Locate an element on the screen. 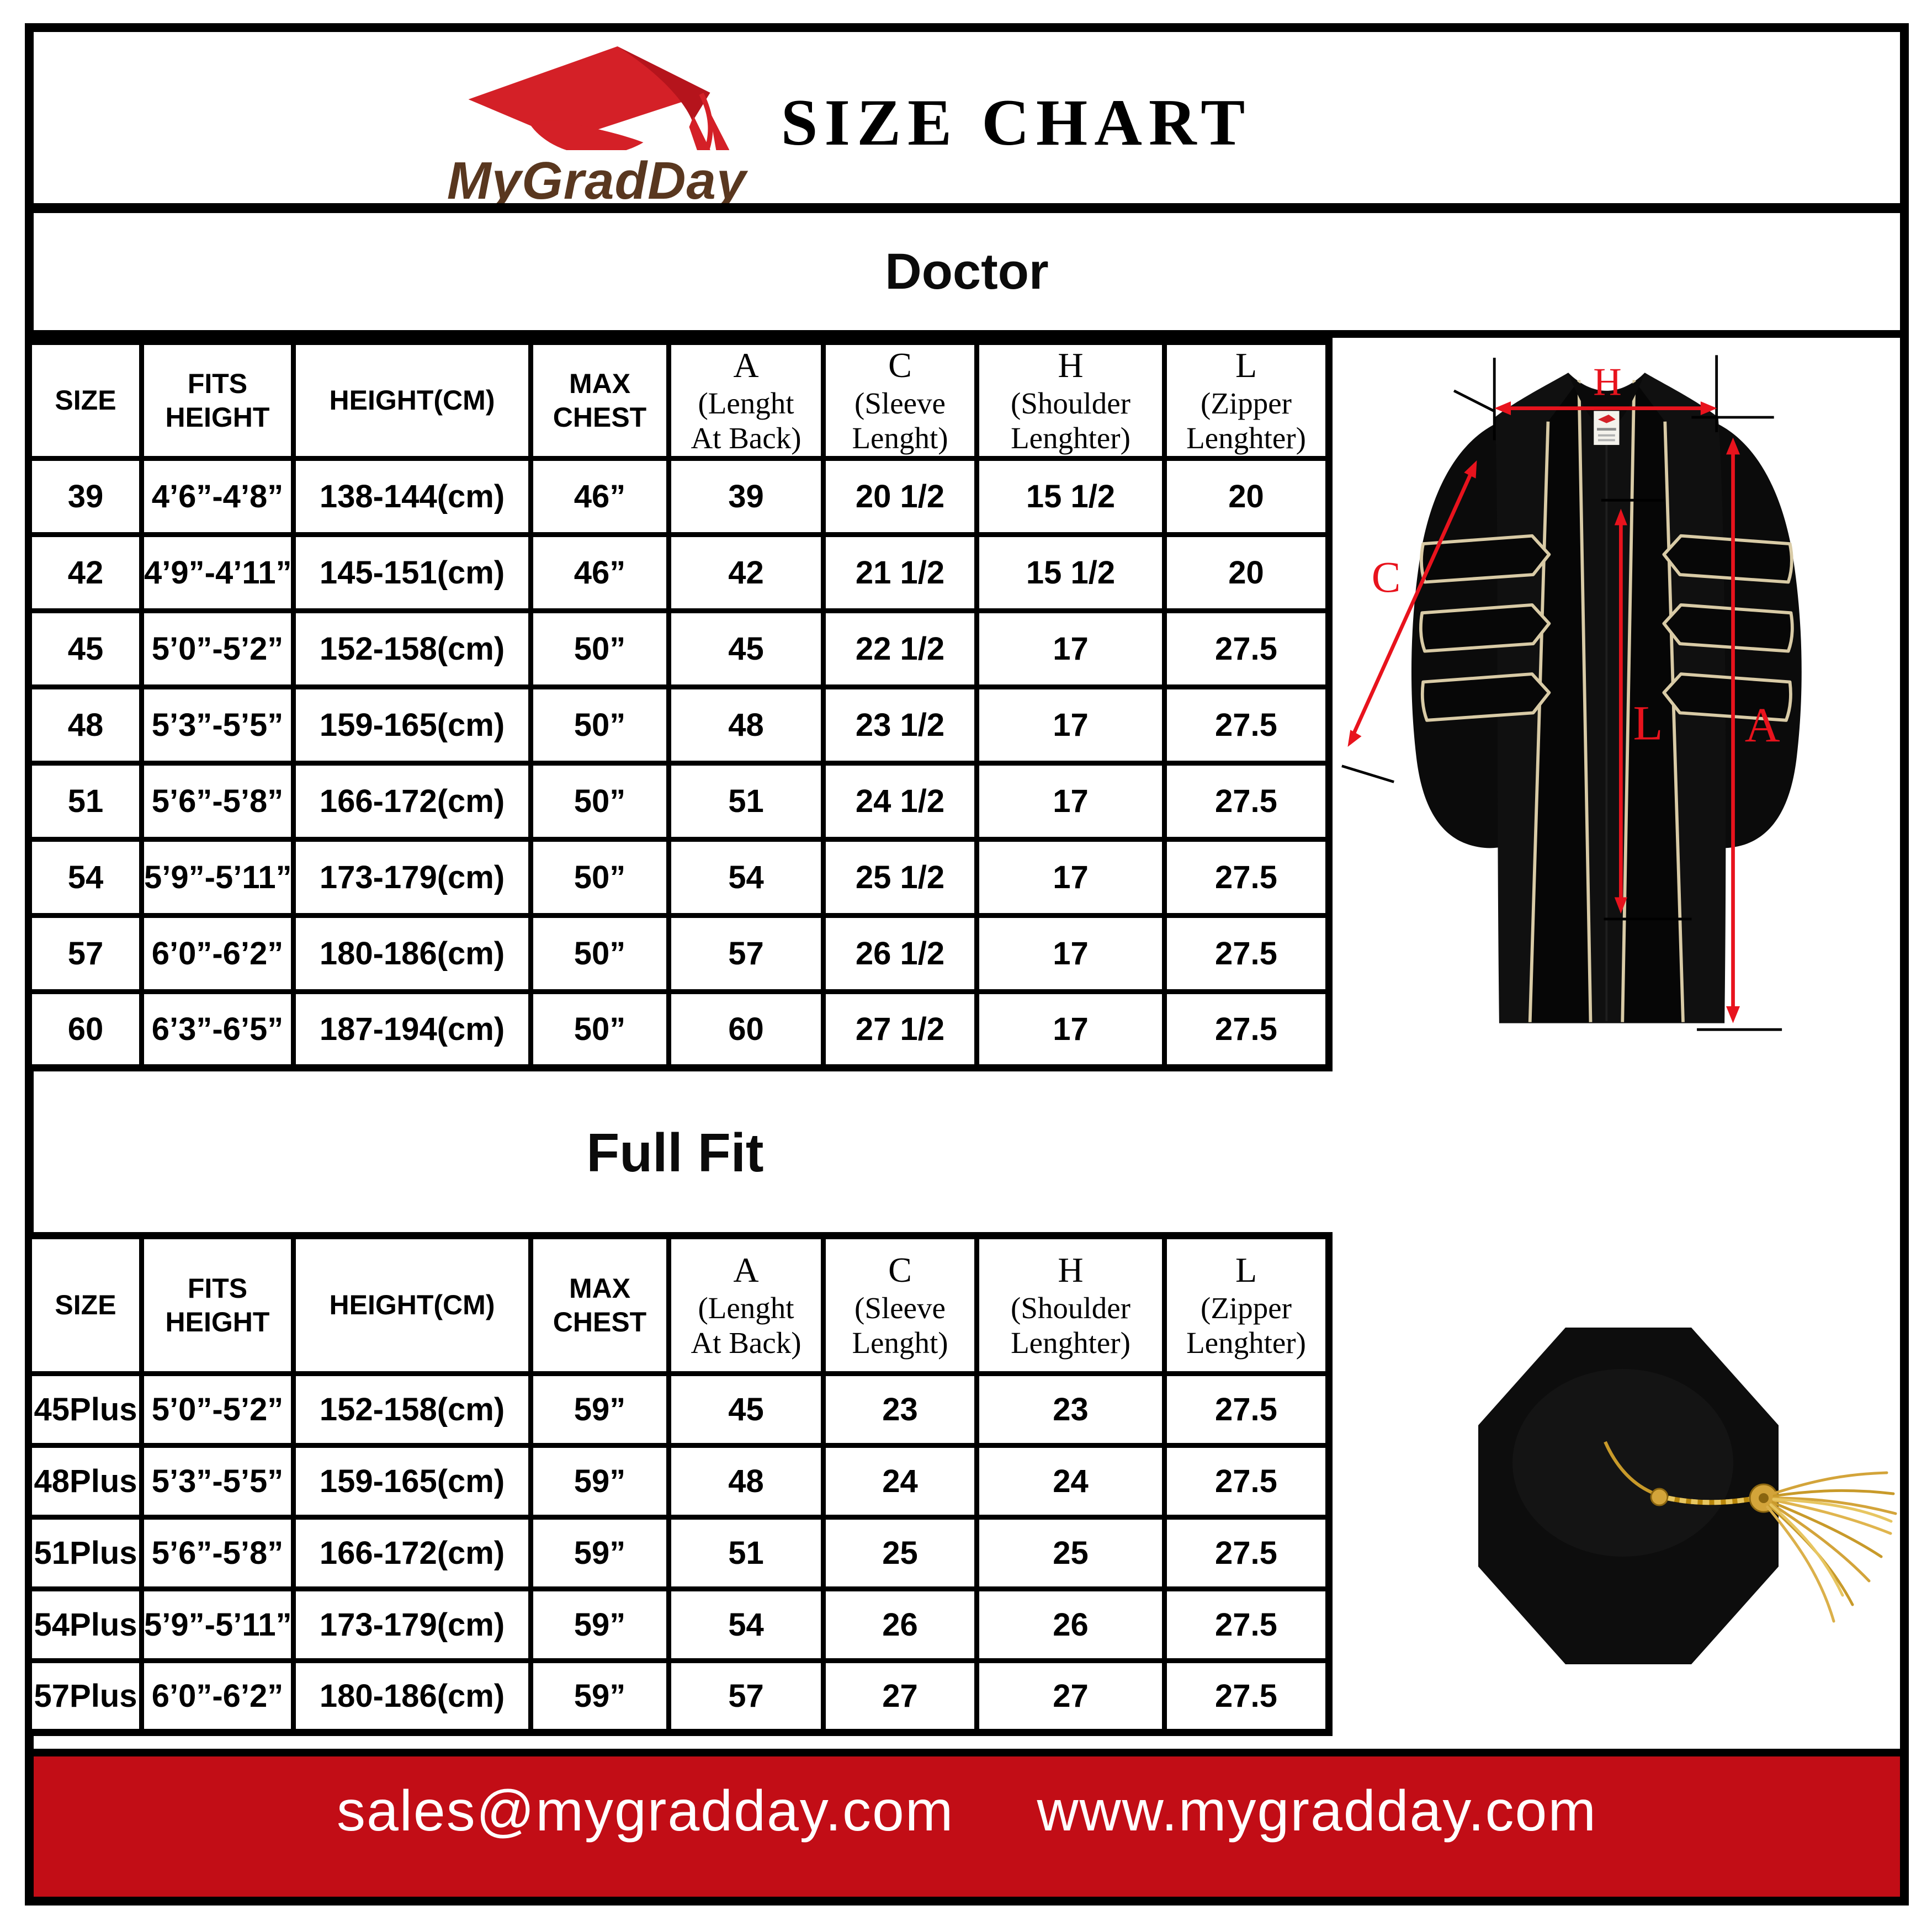 The width and height of the screenshot is (1932, 1932). sleeve-dim-label: C is located at coordinates (1386, 578).